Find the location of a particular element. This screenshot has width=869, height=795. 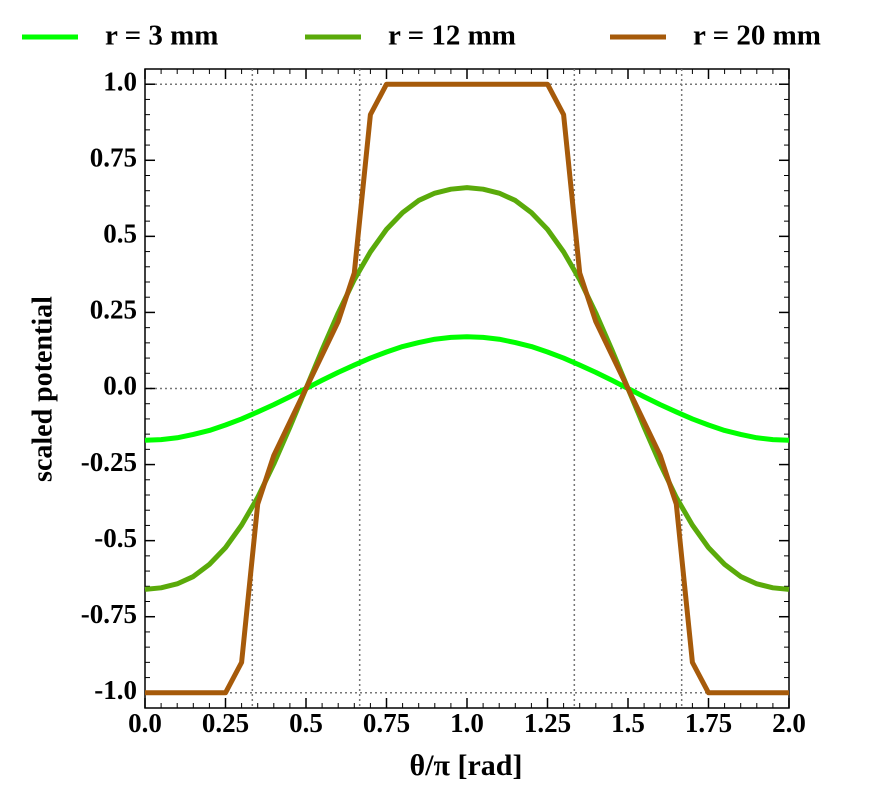

x-tick-label: 2.0 is located at coordinates (789, 723).